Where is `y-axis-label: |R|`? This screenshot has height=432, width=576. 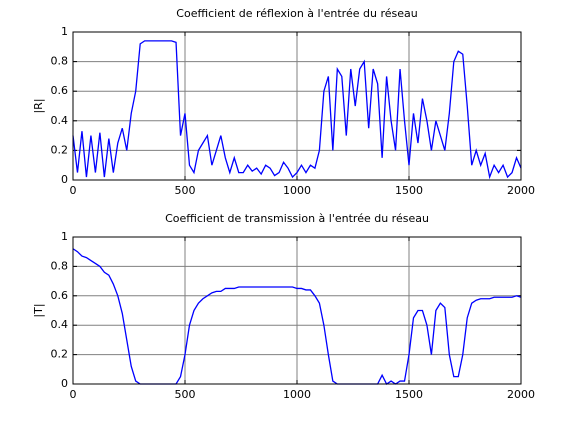
y-axis-label: |R| is located at coordinates (38, 105).